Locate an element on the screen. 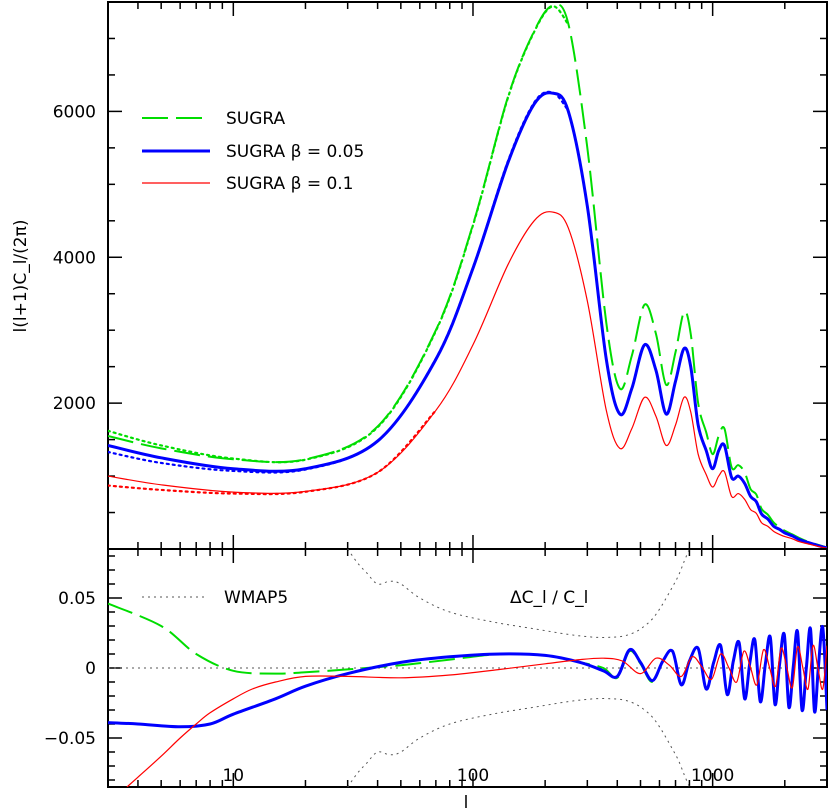 The width and height of the screenshot is (831, 810). top-y-axis-label: l(l+1)C_l/(2π) is located at coordinates (21, 276).